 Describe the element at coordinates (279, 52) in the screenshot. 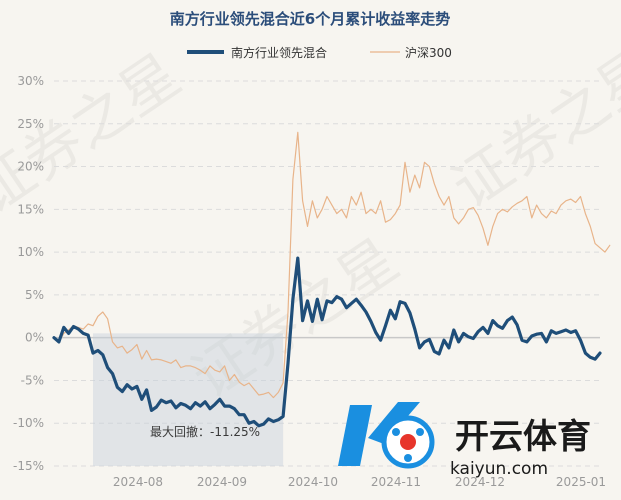

I see `legend-label-fund: 南方行业领先混合` at that location.